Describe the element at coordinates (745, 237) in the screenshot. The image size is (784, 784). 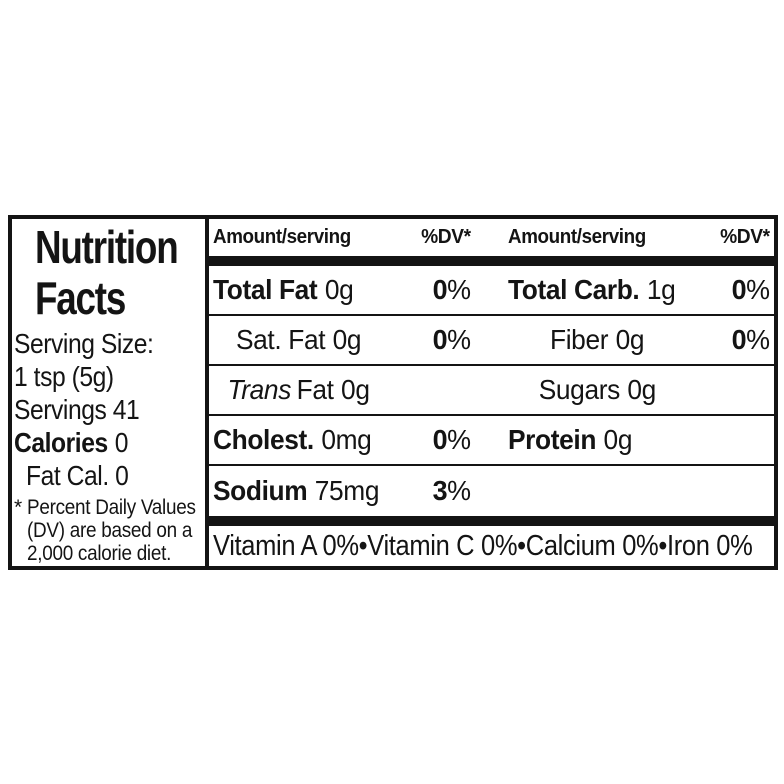
I see `header-dv-right: %DV*` at that location.